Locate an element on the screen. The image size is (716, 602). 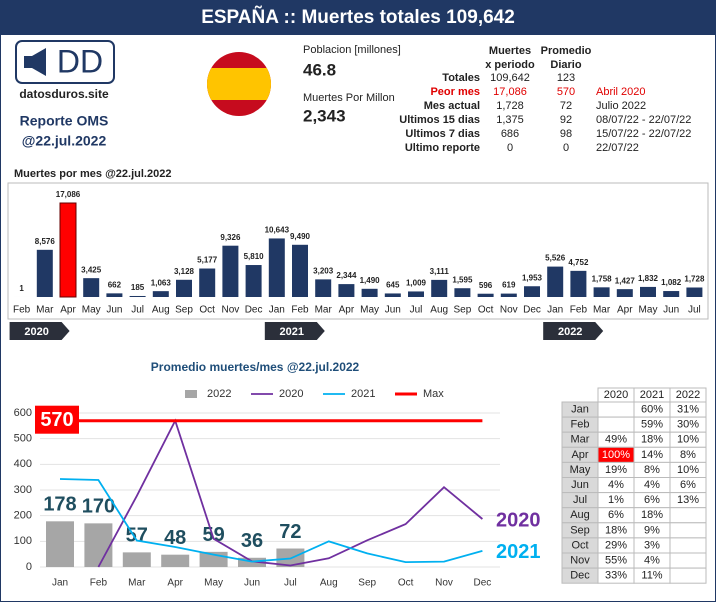
report: Reporte OMS is located at coordinates (64, 121).